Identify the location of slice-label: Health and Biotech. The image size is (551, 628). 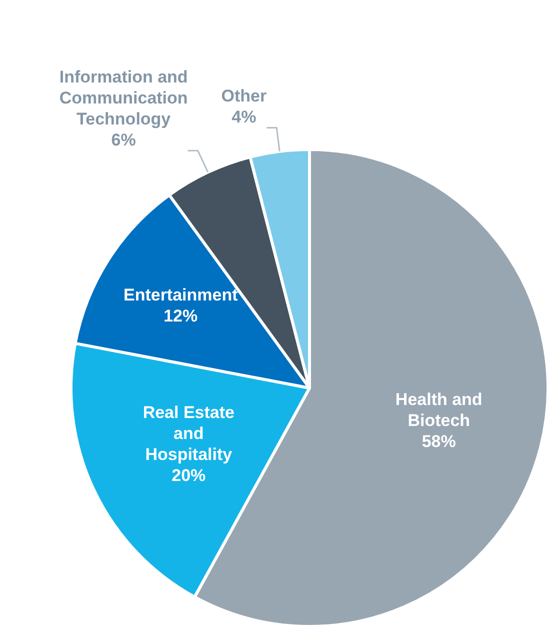
(438, 410).